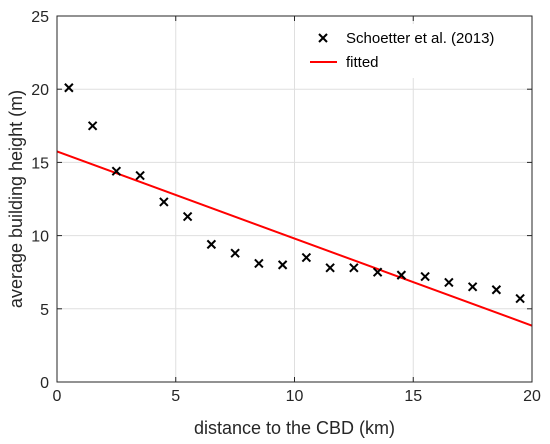 The width and height of the screenshot is (550, 444). What do you see at coordinates (44, 310) in the screenshot?
I see `y-tick-label: 5` at bounding box center [44, 310].